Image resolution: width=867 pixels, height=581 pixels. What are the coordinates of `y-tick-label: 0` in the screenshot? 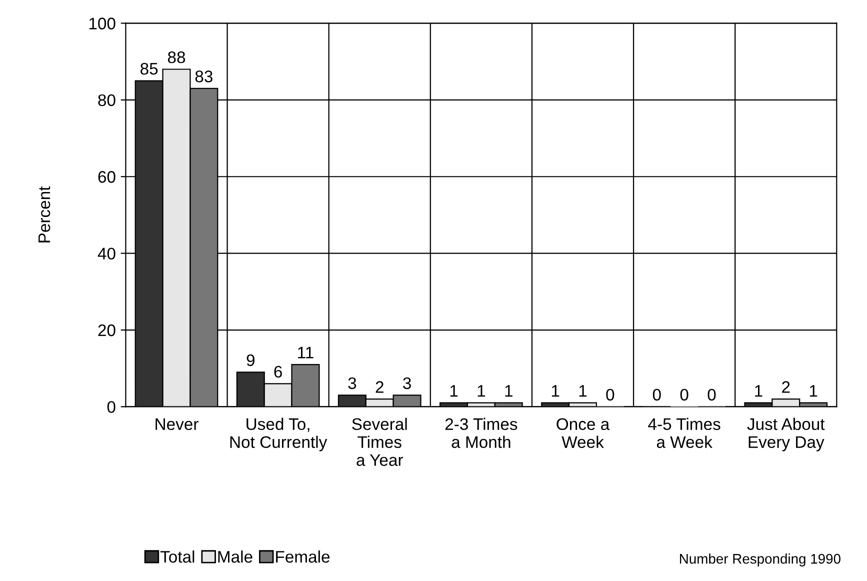 It's located at (111, 407).